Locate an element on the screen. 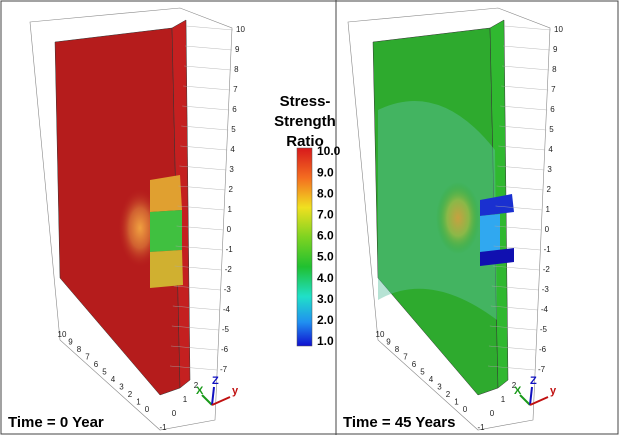 This screenshot has width=619, height=435. axis-z is located at coordinates (213, 396).